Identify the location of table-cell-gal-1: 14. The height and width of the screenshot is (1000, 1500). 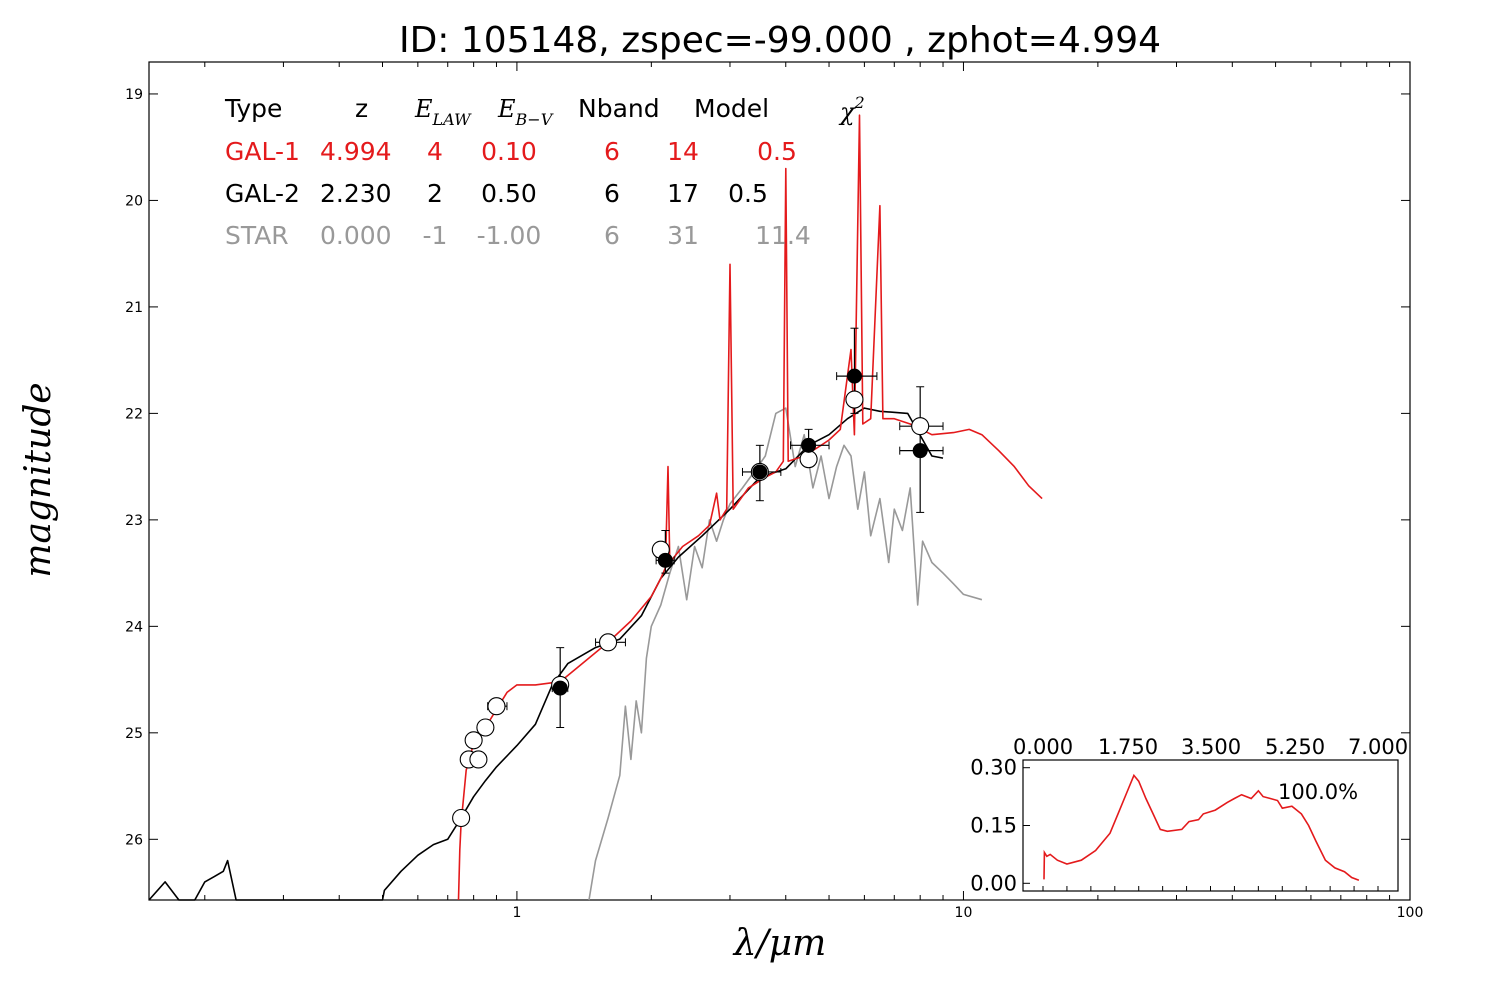
(683, 151).